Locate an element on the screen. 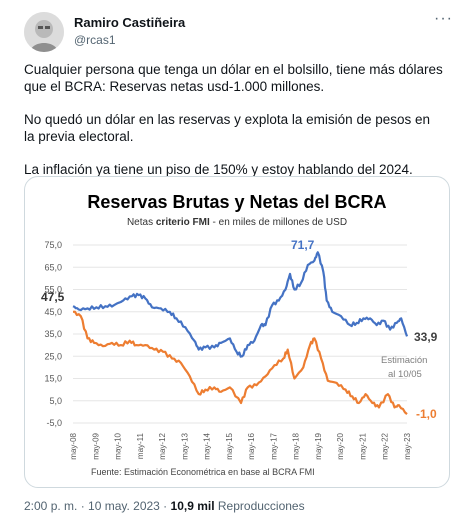 The image size is (470, 518). x-tick-label: may-13 is located at coordinates (184, 445).